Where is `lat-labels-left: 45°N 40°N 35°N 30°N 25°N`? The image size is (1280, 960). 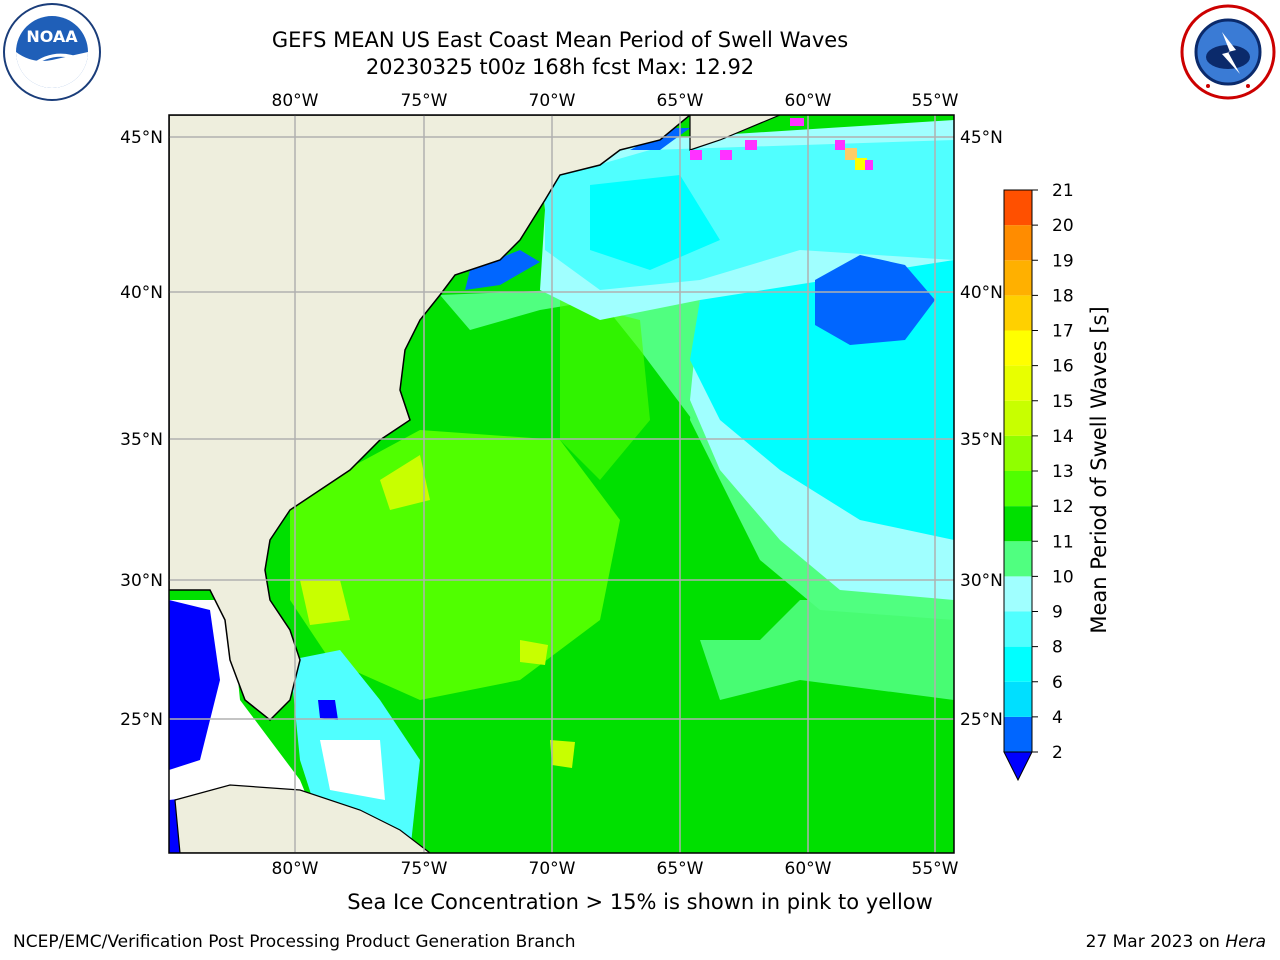 lat-labels-left: 45°N 40°N 35°N 30°N 25°N is located at coordinates (141, 429).